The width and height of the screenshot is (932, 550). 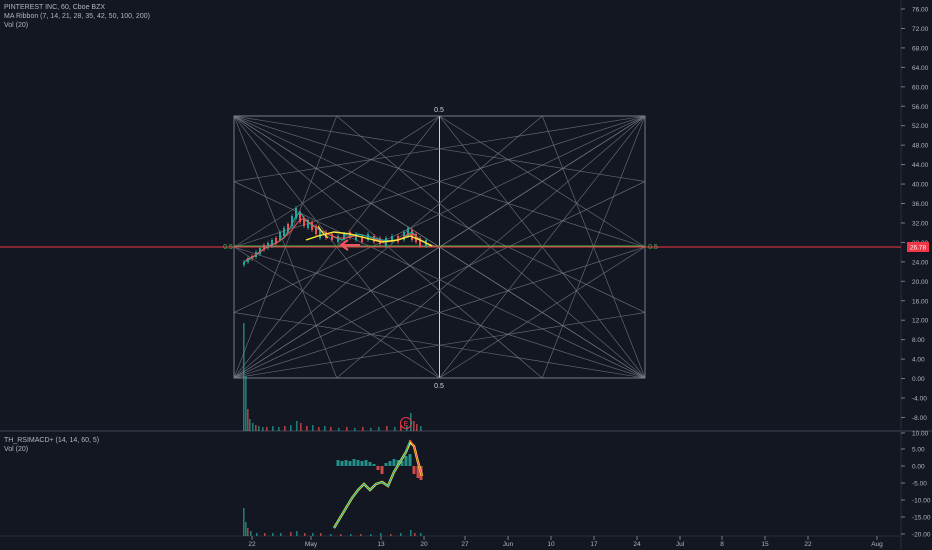 What do you see at coordinates (920, 10) in the screenshot?
I see `price-label: 76.00` at bounding box center [920, 10].